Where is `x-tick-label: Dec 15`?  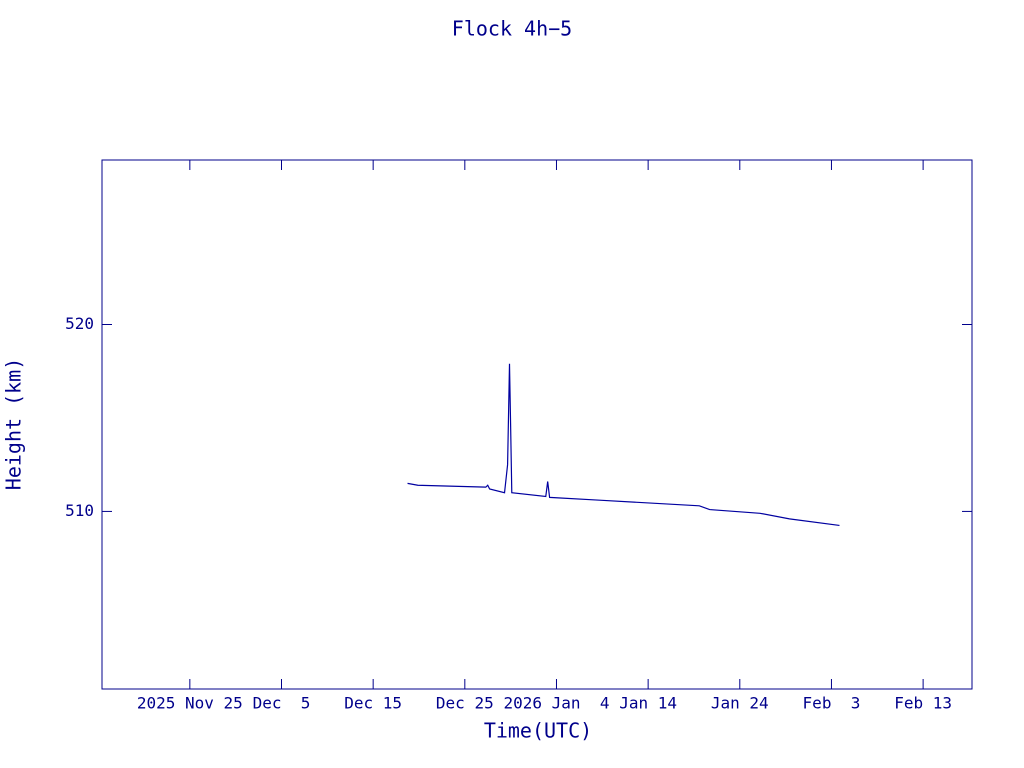 x-tick-label: Dec 15 is located at coordinates (373, 703).